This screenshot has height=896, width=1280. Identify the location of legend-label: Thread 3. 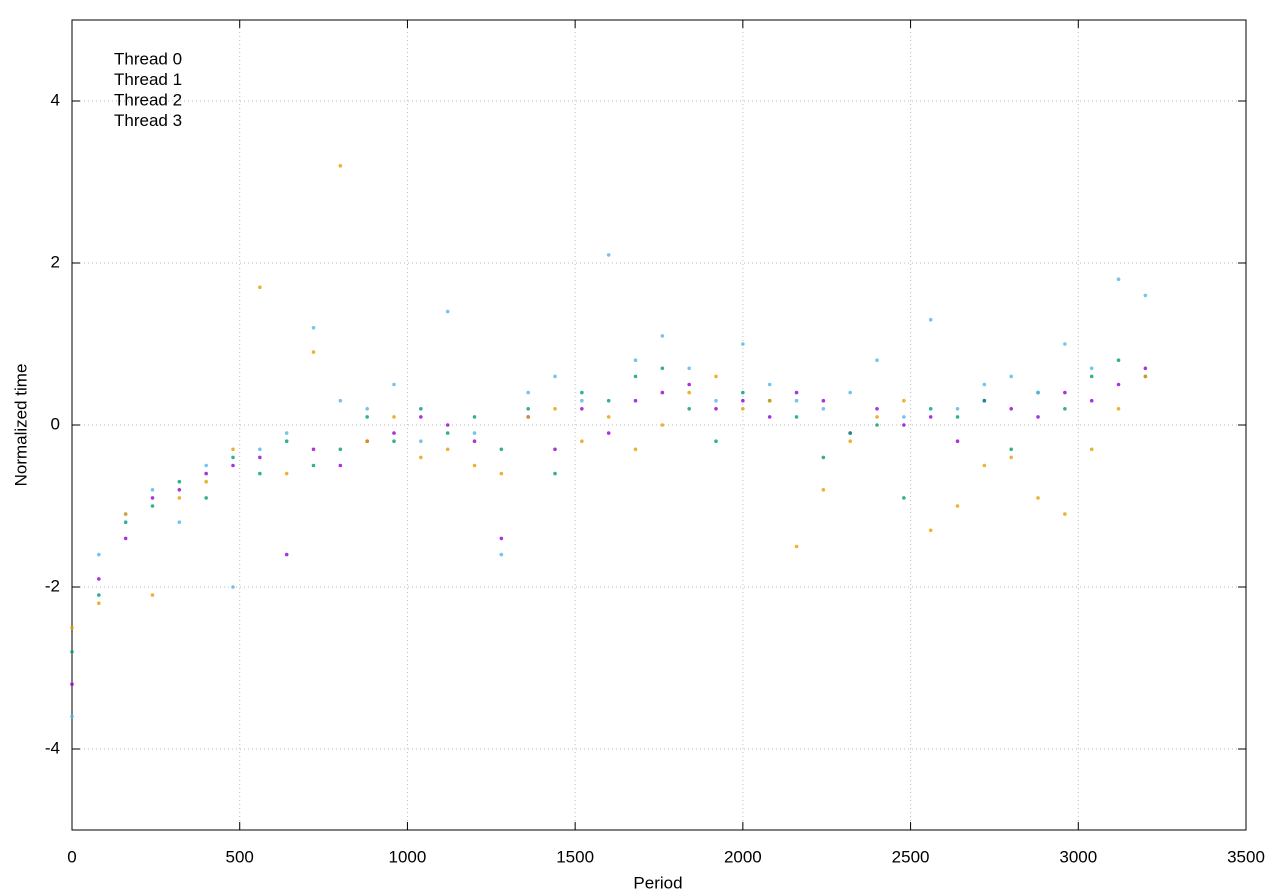
(148, 120).